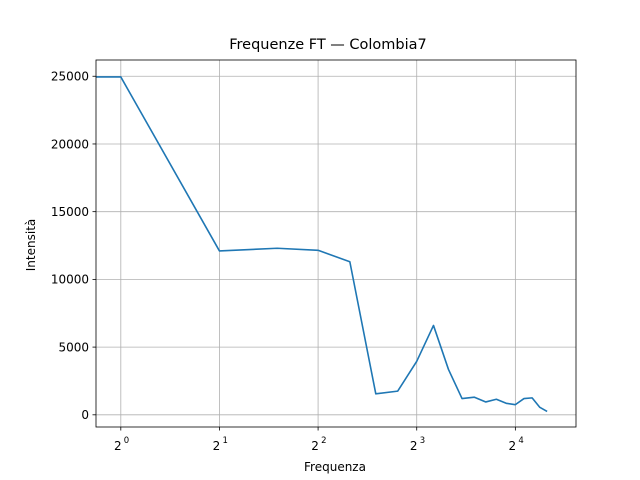 The width and height of the screenshot is (640, 480). What do you see at coordinates (70, 144) in the screenshot?
I see `y-tick-label: 20000` at bounding box center [70, 144].